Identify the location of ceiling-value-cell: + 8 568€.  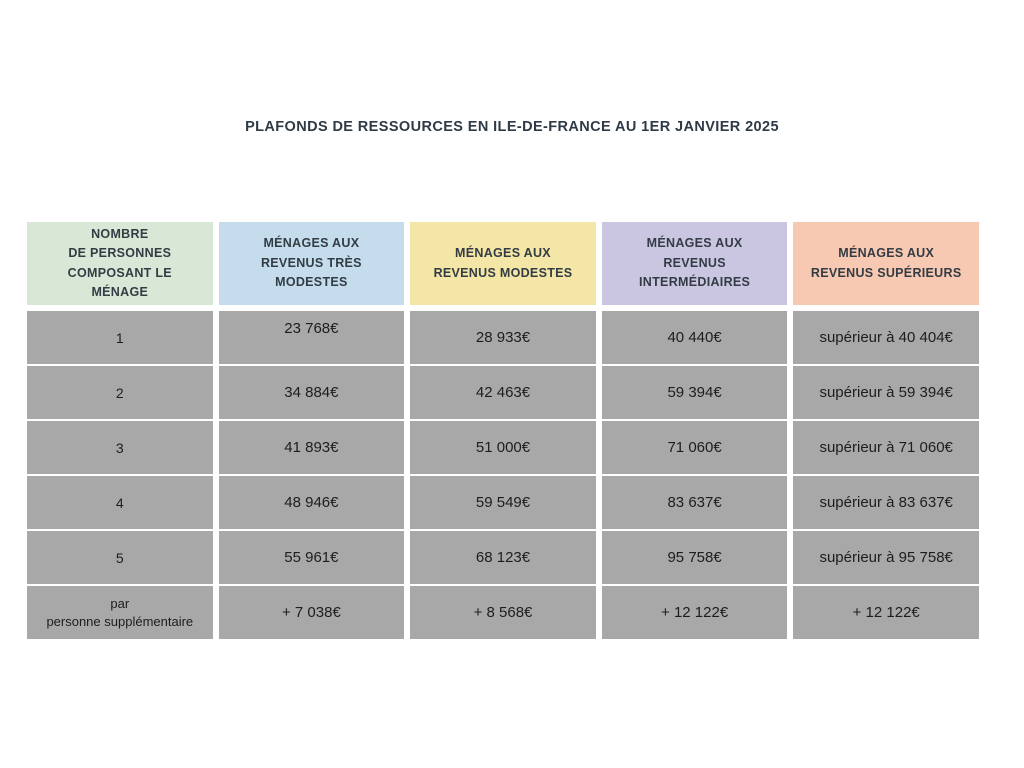
(503, 612).